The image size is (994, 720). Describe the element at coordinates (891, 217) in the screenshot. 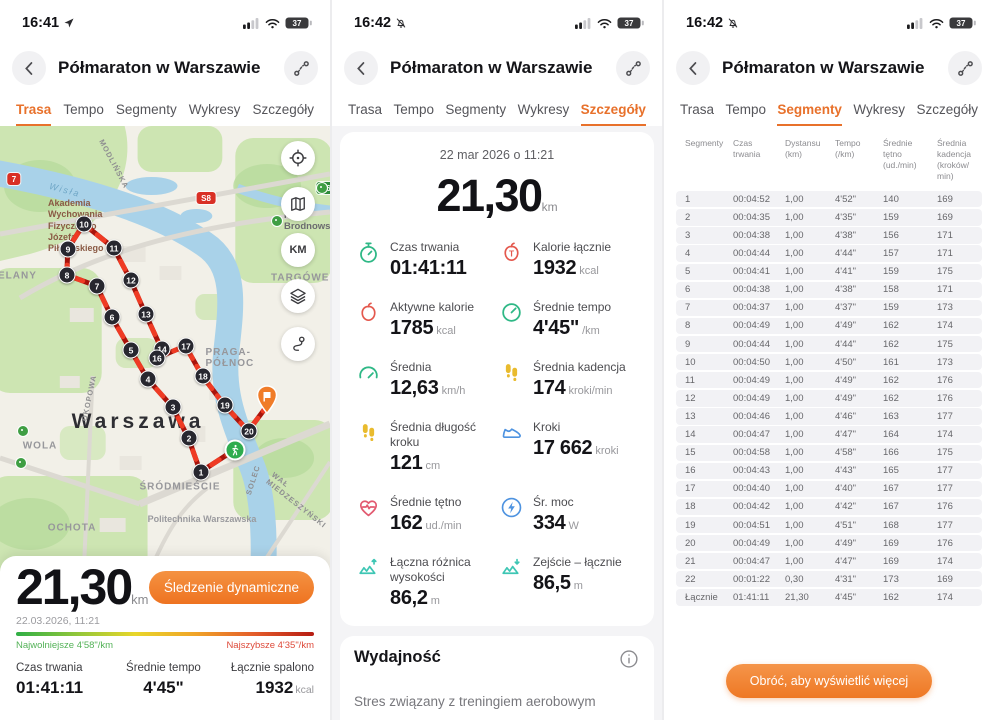

I see `segment-cell: 159` at that location.